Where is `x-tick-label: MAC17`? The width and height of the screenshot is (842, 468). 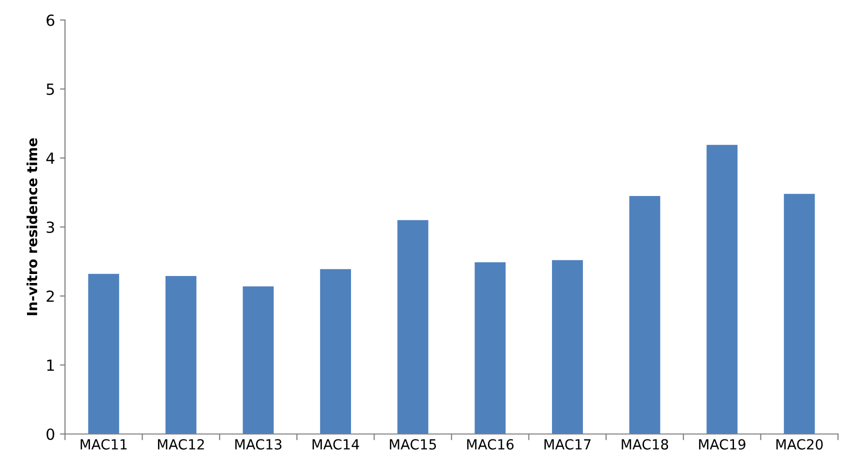
x-tick-label: MAC17 is located at coordinates (567, 444).